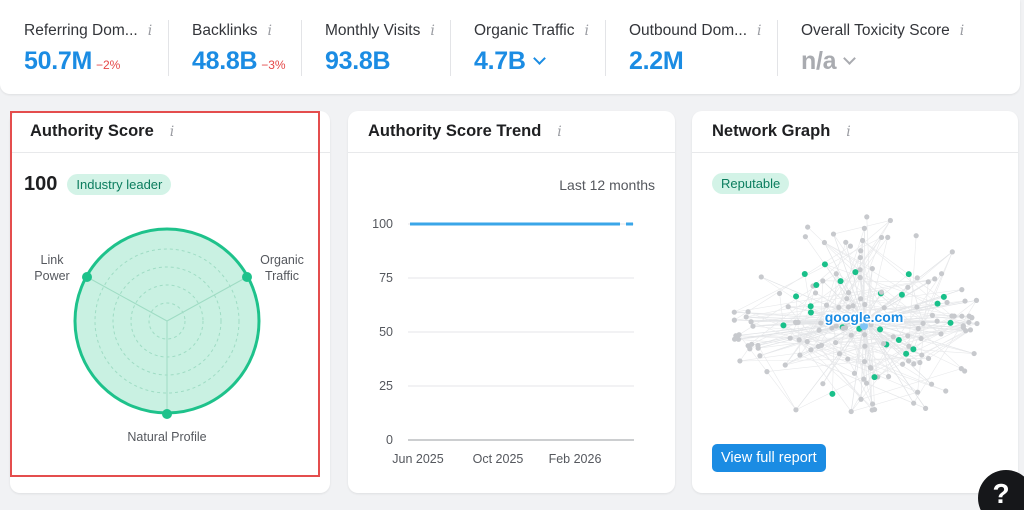  Describe the element at coordinates (225, 61) in the screenshot. I see `metric-value: 48.8B` at that location.